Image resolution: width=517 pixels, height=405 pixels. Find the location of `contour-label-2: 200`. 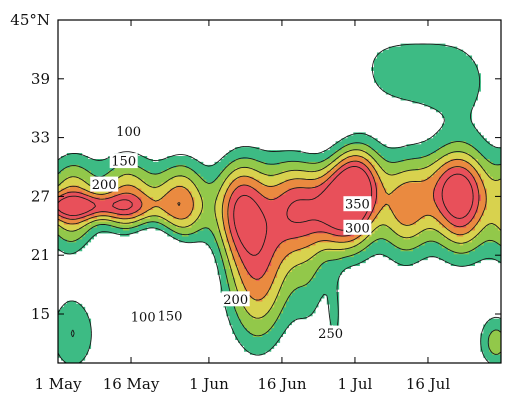

contour-label-2: 200 is located at coordinates (104, 185).